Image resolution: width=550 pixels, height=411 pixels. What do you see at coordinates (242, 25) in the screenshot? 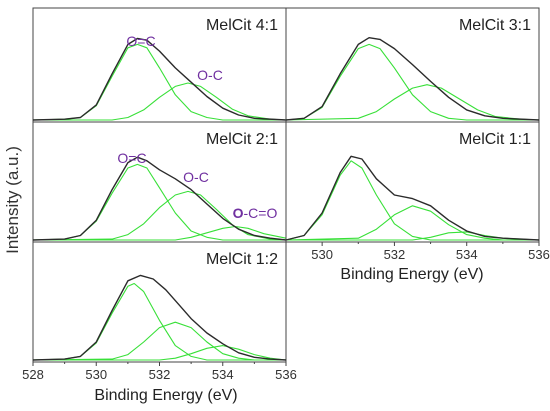
I see `panel-title: MelCit 4:1` at bounding box center [242, 25].